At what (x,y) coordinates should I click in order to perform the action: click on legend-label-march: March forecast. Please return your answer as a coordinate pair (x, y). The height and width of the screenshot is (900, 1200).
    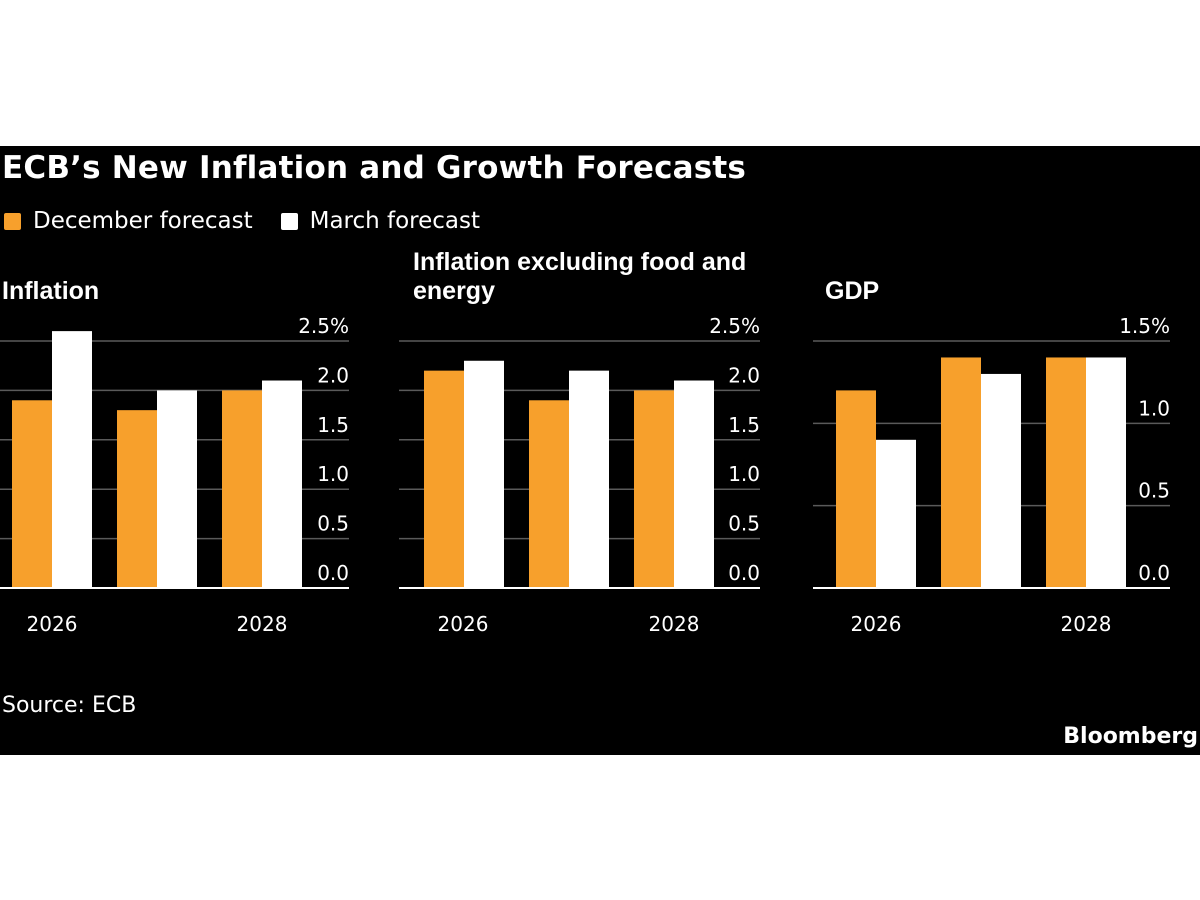
    Looking at the image, I should click on (395, 221).